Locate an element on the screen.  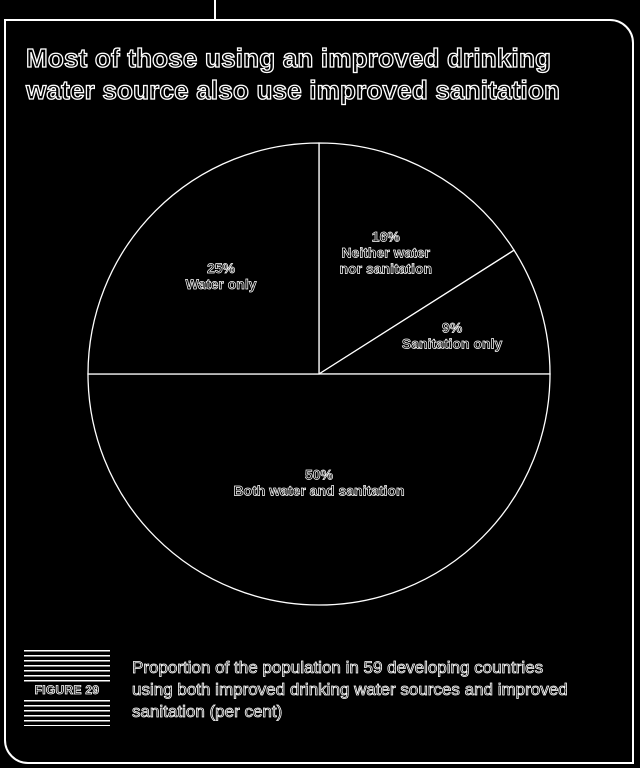
slice-label-water-only: 25% Water only is located at coordinates (220, 276).